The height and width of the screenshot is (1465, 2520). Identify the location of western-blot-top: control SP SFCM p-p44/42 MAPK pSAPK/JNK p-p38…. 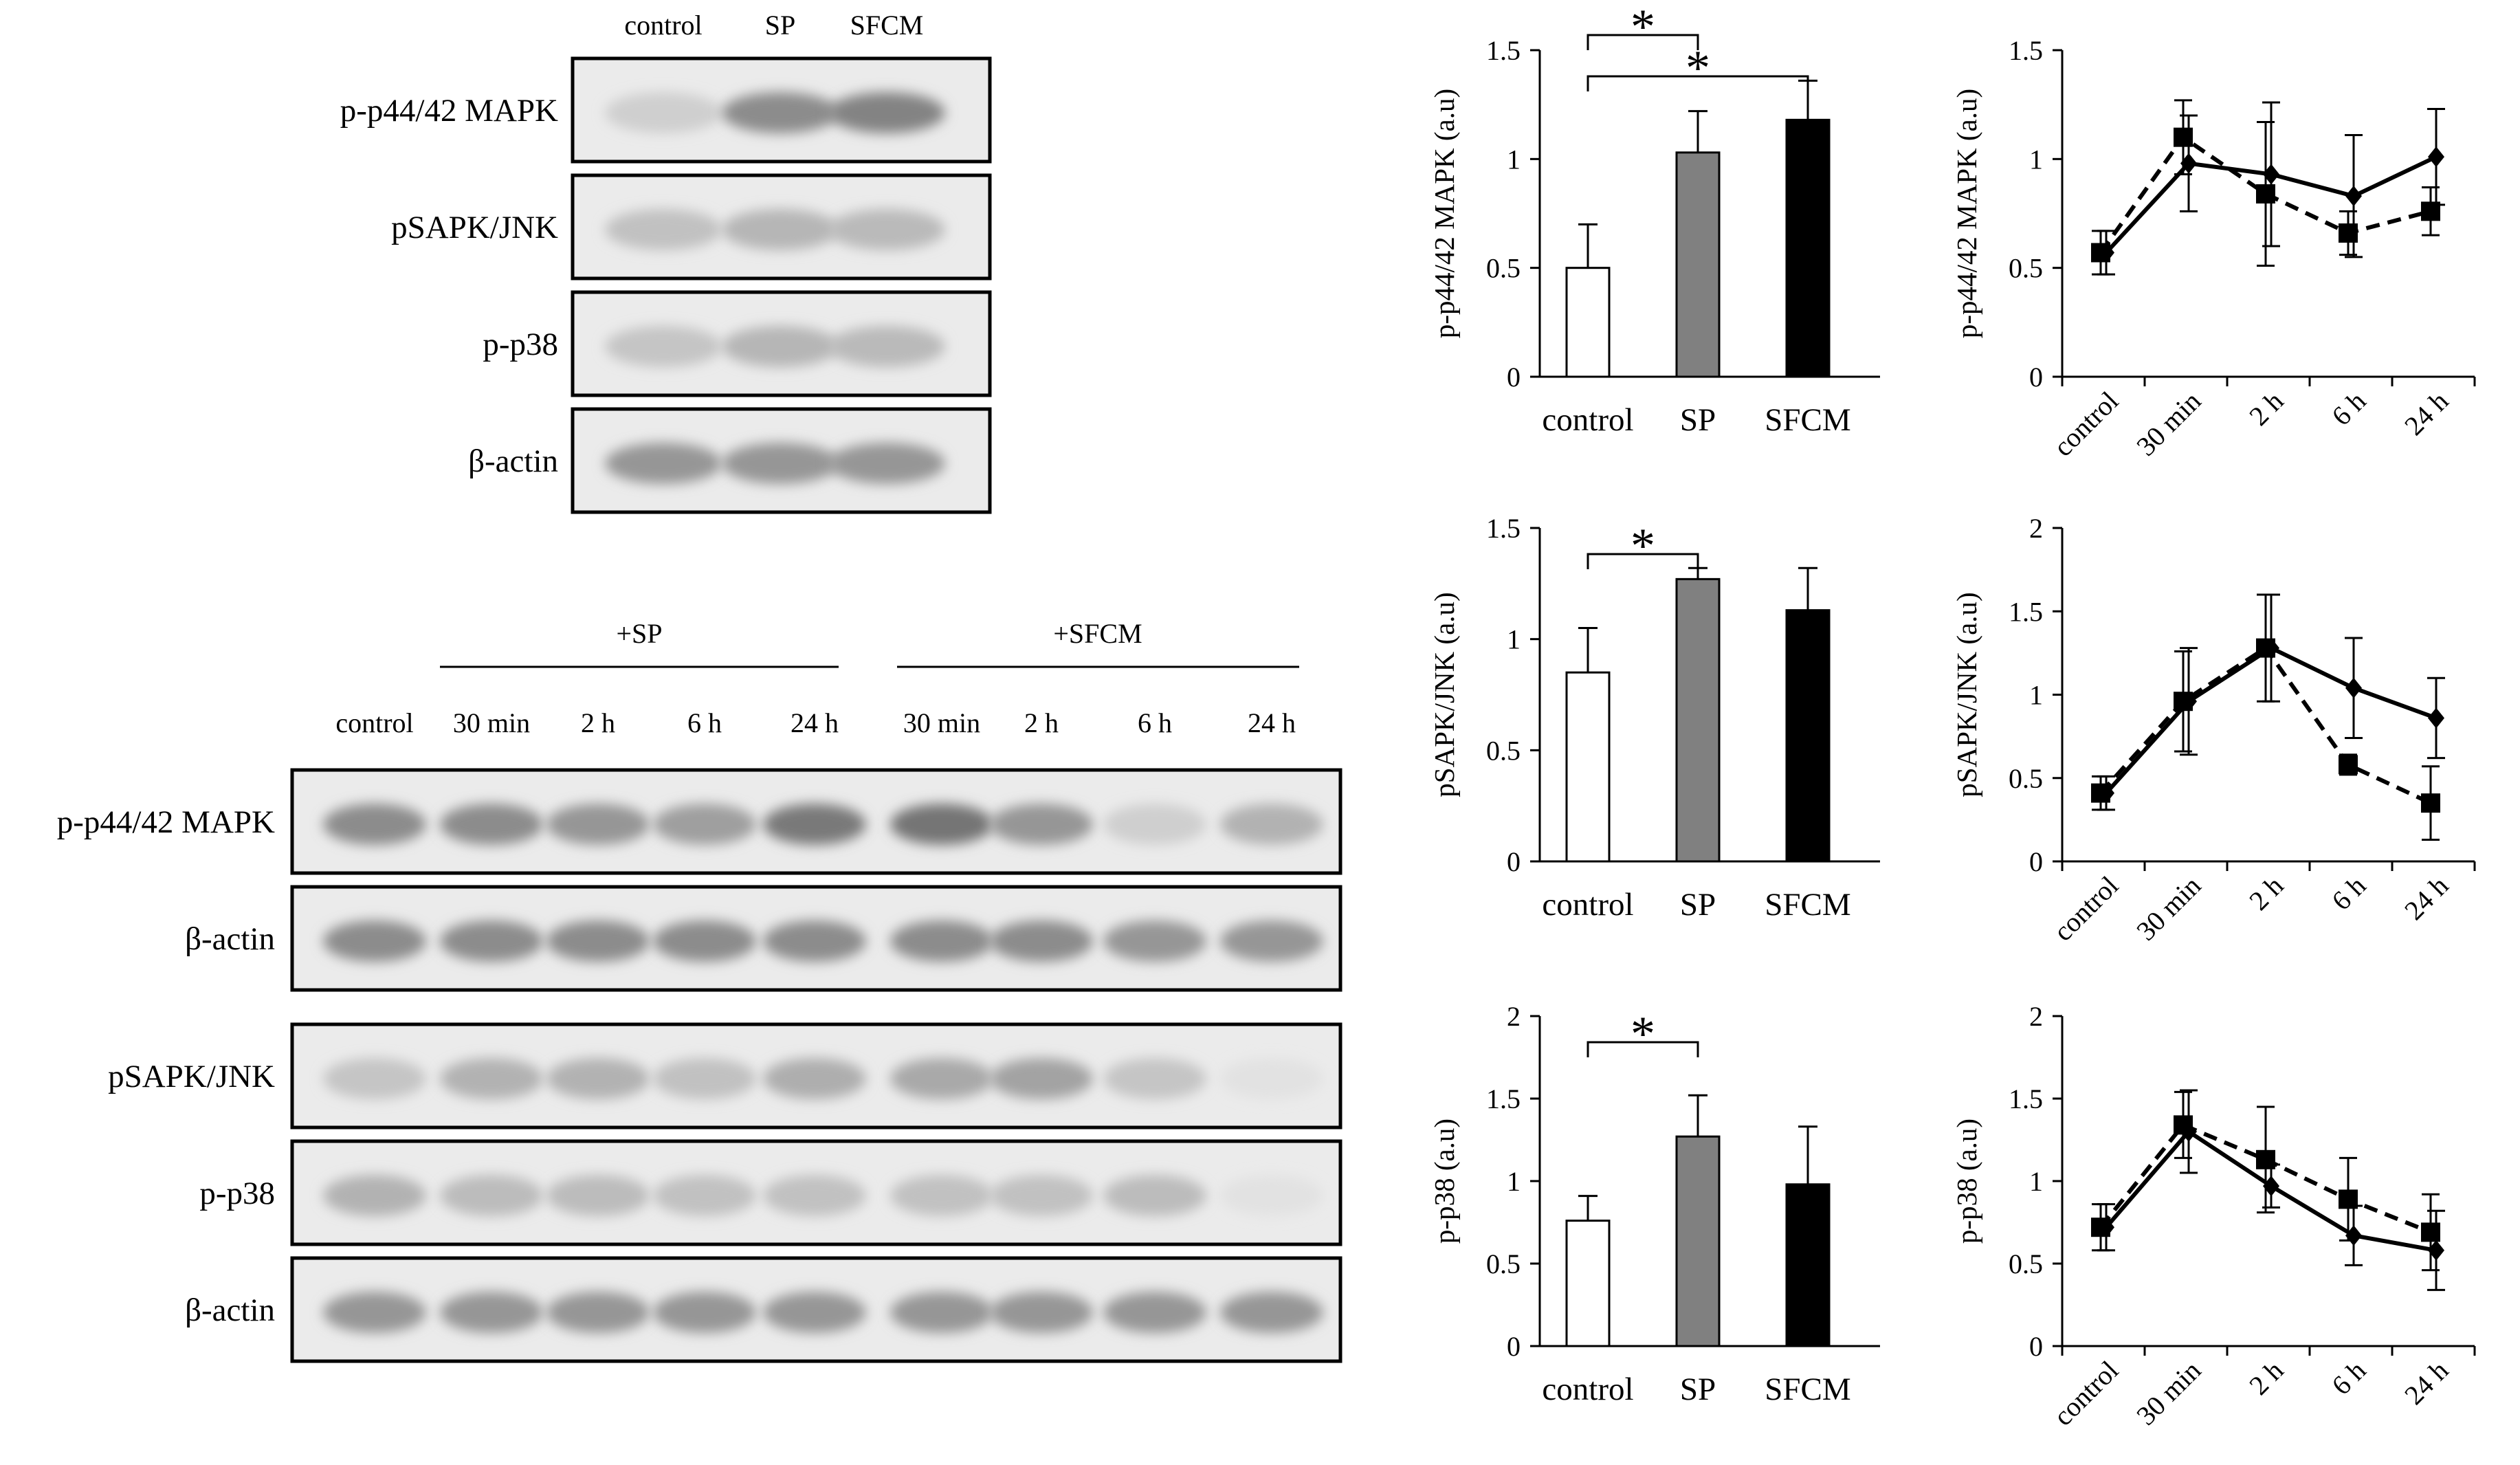
(666, 262).